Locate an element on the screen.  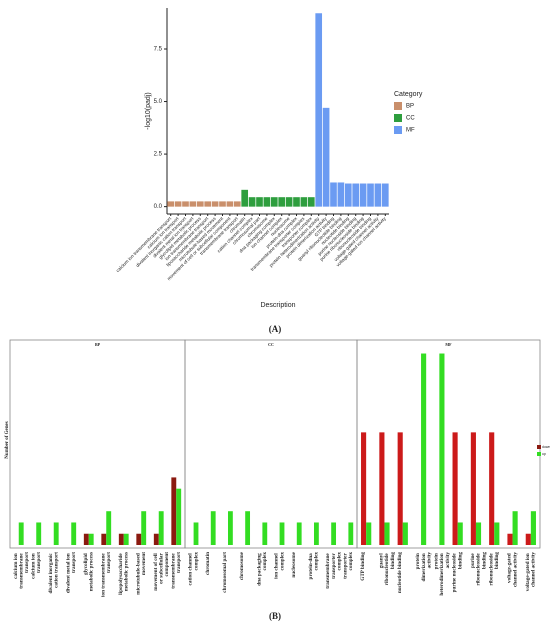
x-tick-label: chromosome is located at coordinates (242, 565).